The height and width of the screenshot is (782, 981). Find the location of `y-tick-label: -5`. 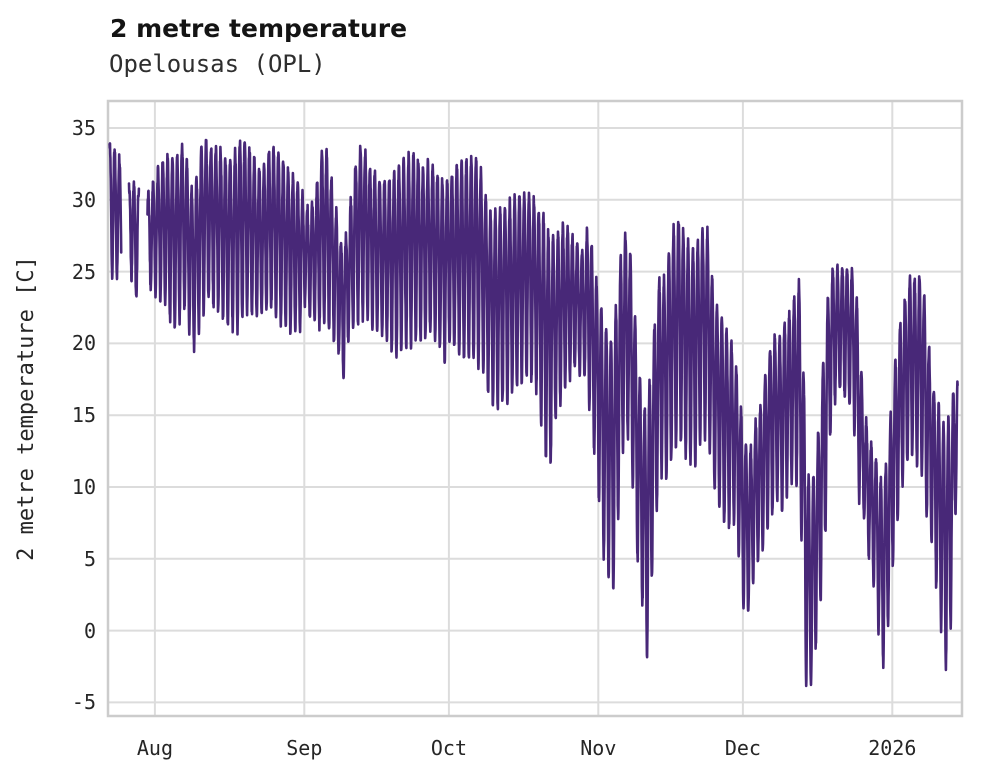

y-tick-label: -5 is located at coordinates (83, 702).